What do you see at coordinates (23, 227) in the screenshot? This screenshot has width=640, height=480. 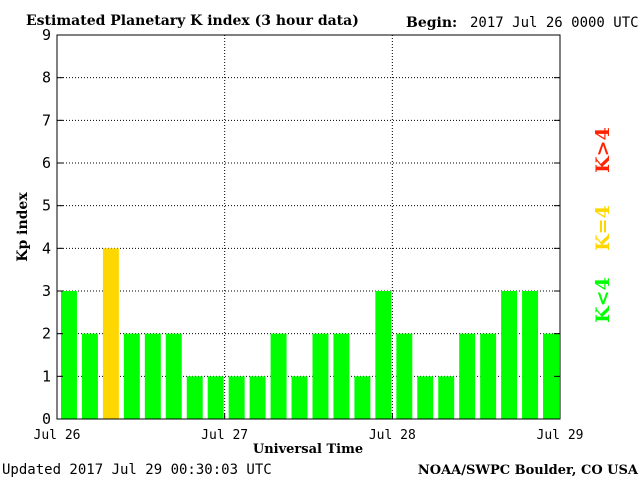 I see `y-axis-label: Kp index` at bounding box center [23, 227].